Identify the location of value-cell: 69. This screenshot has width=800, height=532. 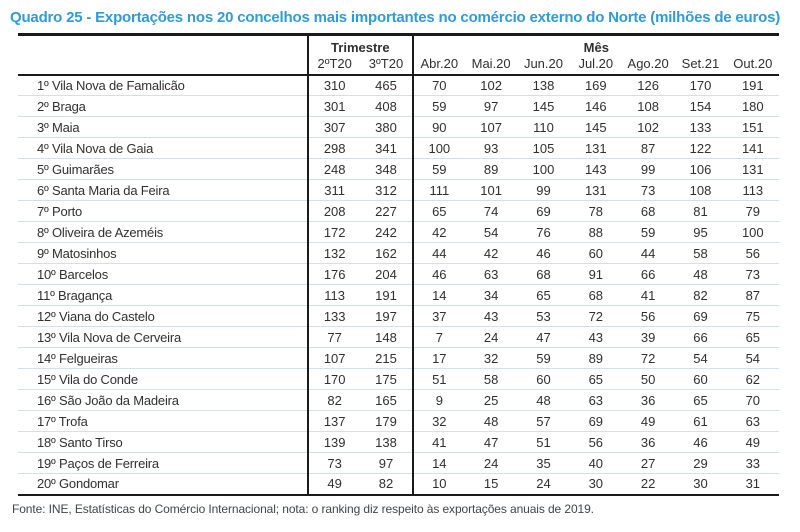
(543, 211).